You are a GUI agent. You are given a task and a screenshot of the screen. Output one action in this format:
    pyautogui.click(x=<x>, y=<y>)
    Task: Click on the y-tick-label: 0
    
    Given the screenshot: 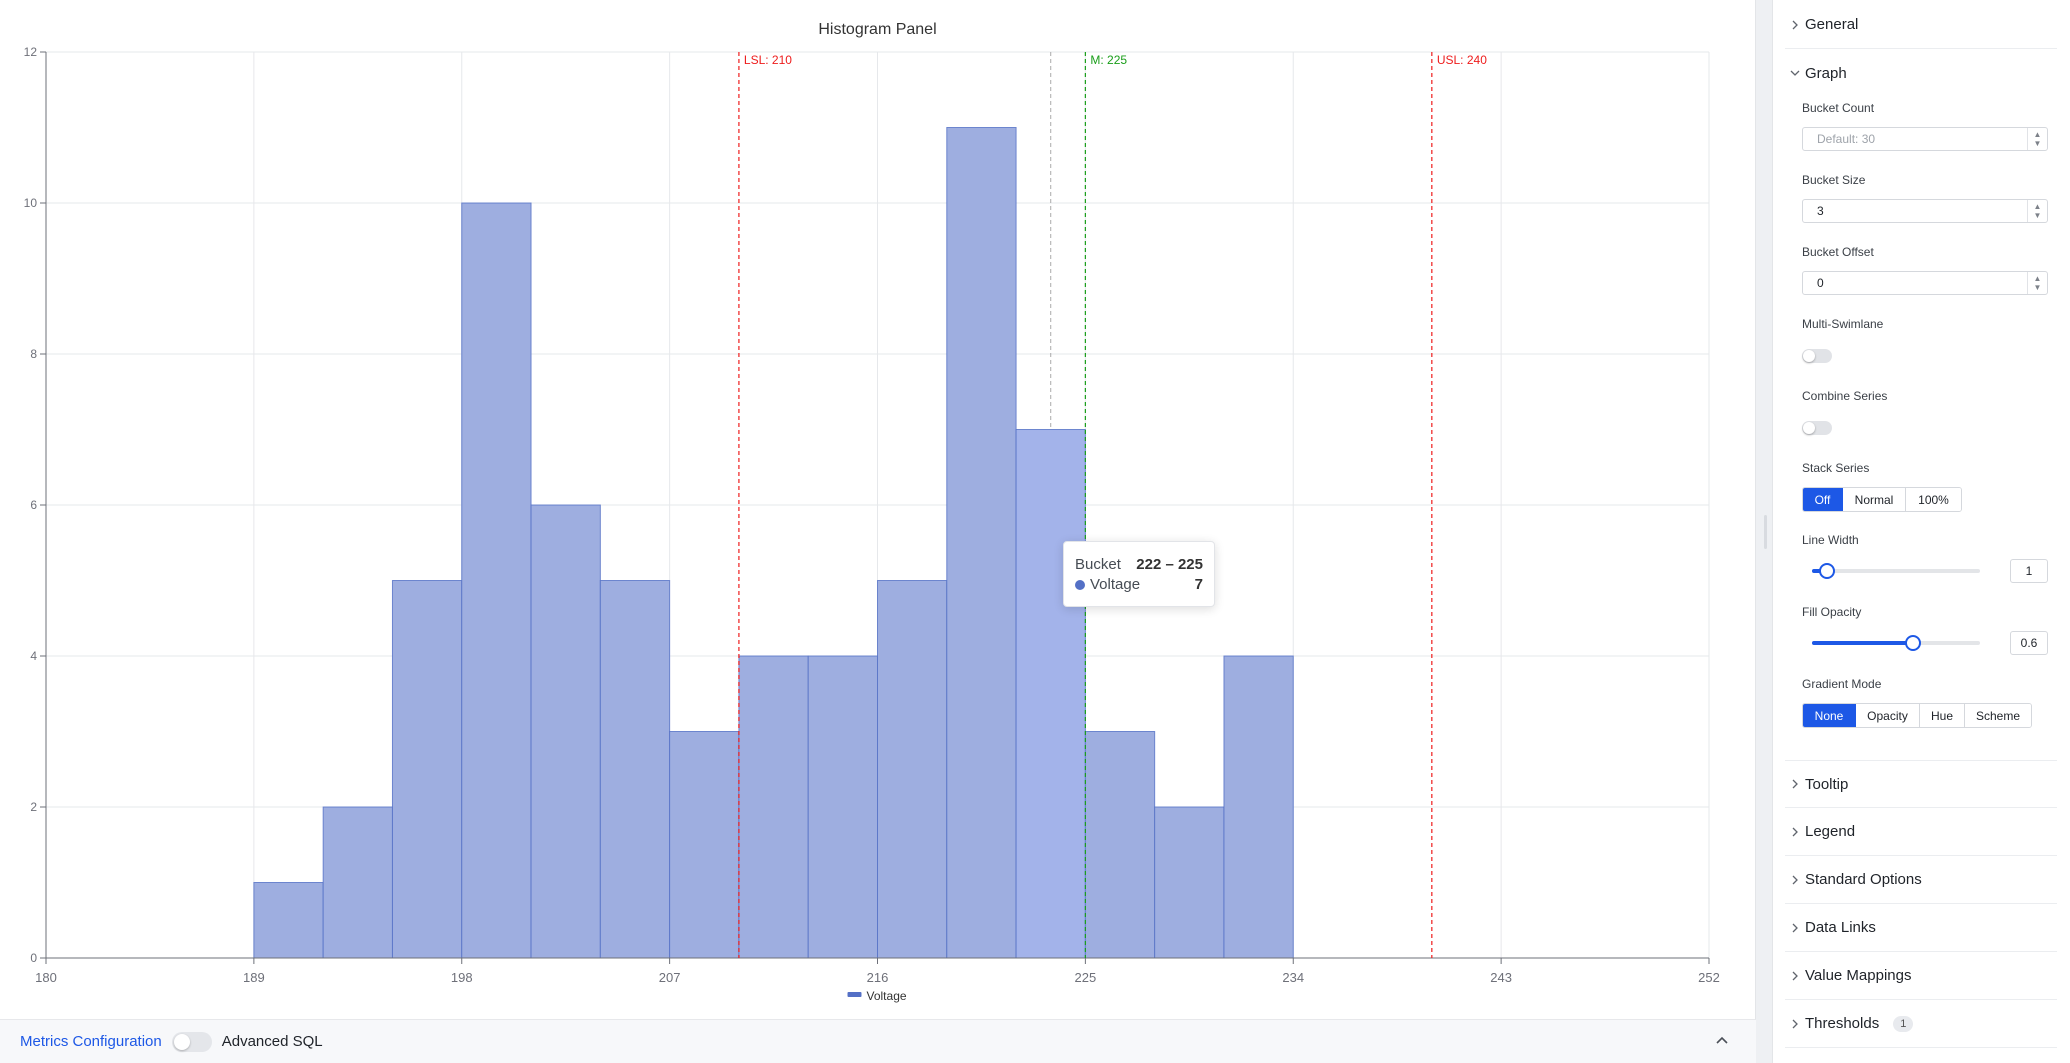 What is the action you would take?
    pyautogui.click(x=33, y=958)
    